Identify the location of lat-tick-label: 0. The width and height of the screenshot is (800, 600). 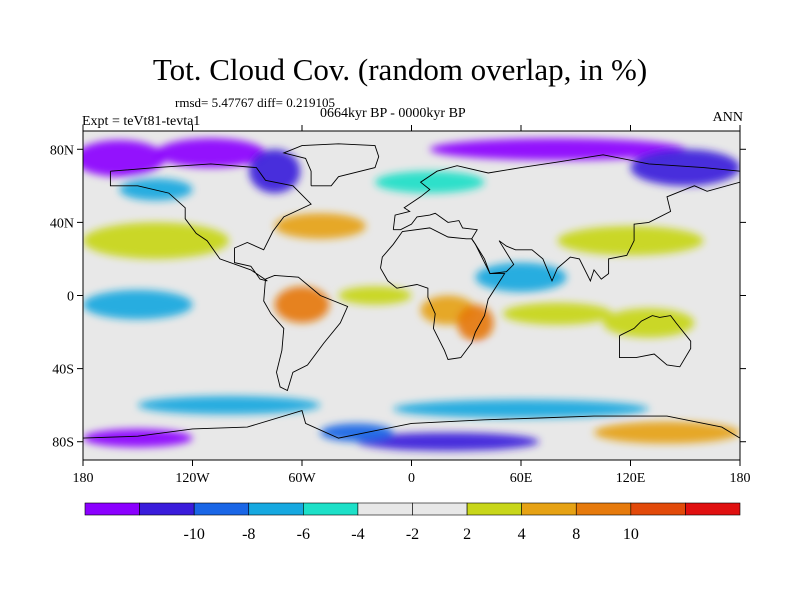
(70, 297).